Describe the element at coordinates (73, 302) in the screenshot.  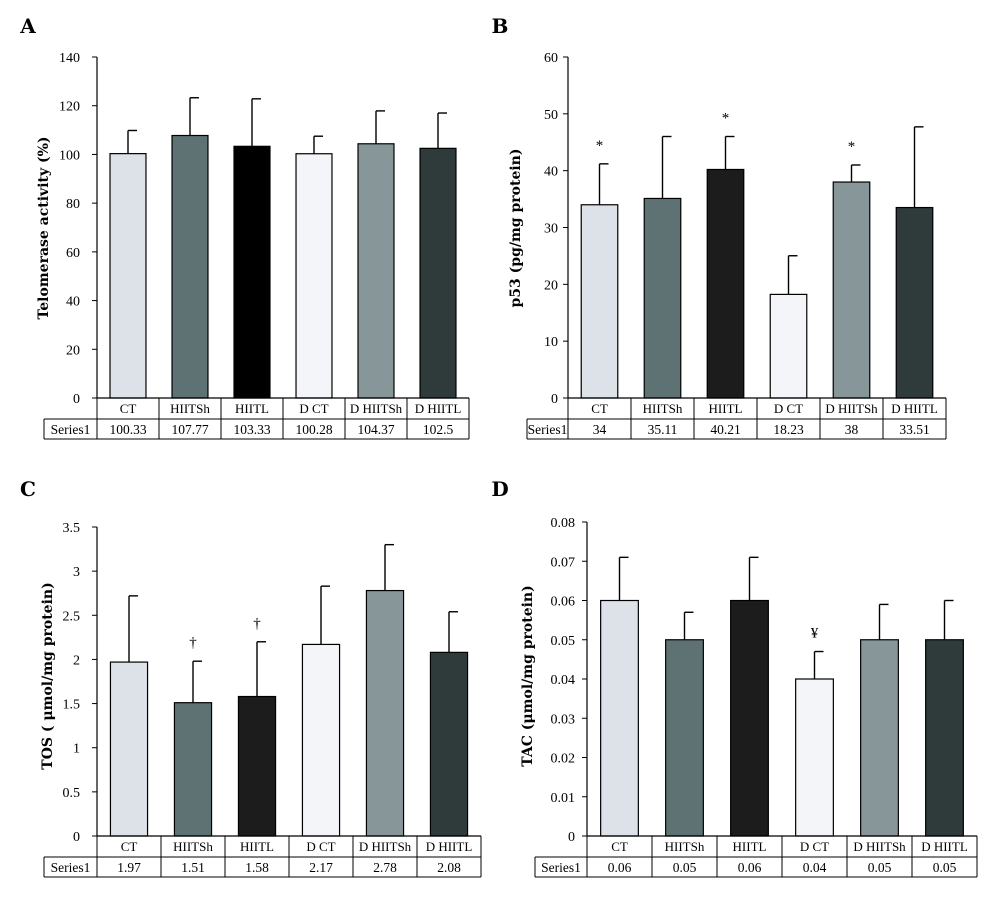
I see `panel-a-y-tick-label: 40` at that location.